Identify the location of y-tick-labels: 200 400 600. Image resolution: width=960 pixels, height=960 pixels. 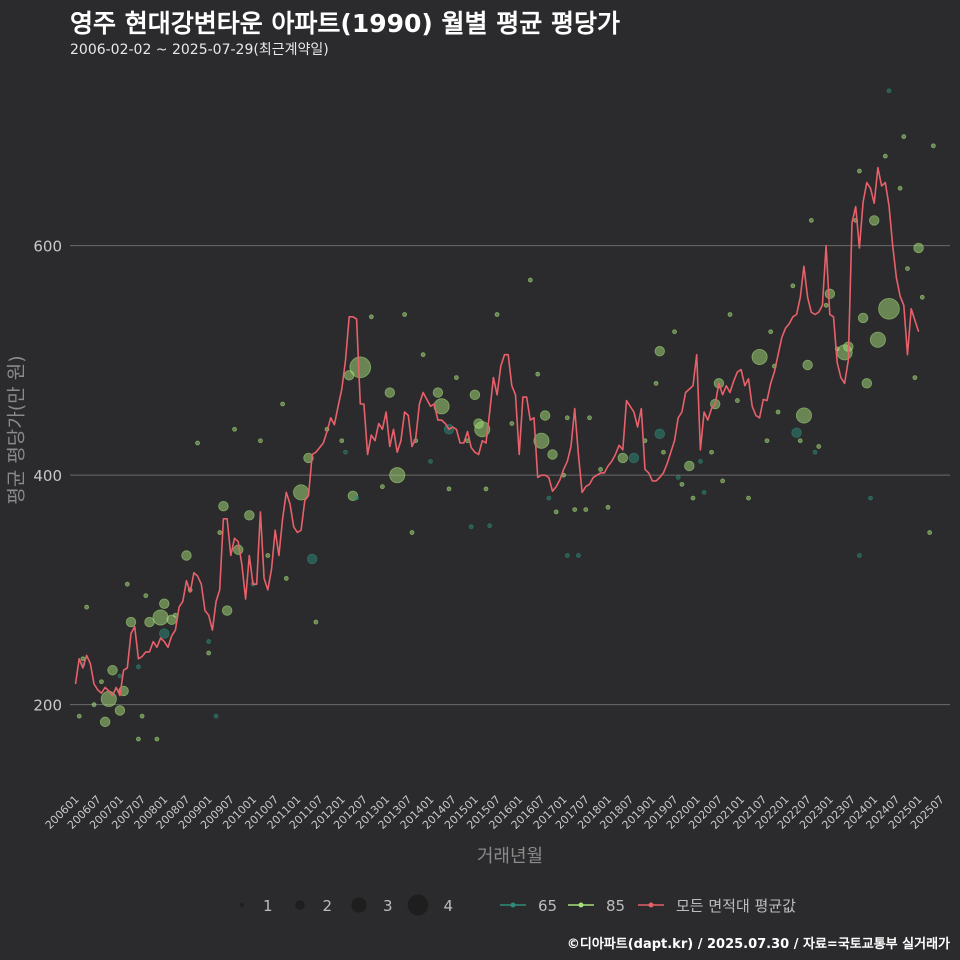
(47, 476).